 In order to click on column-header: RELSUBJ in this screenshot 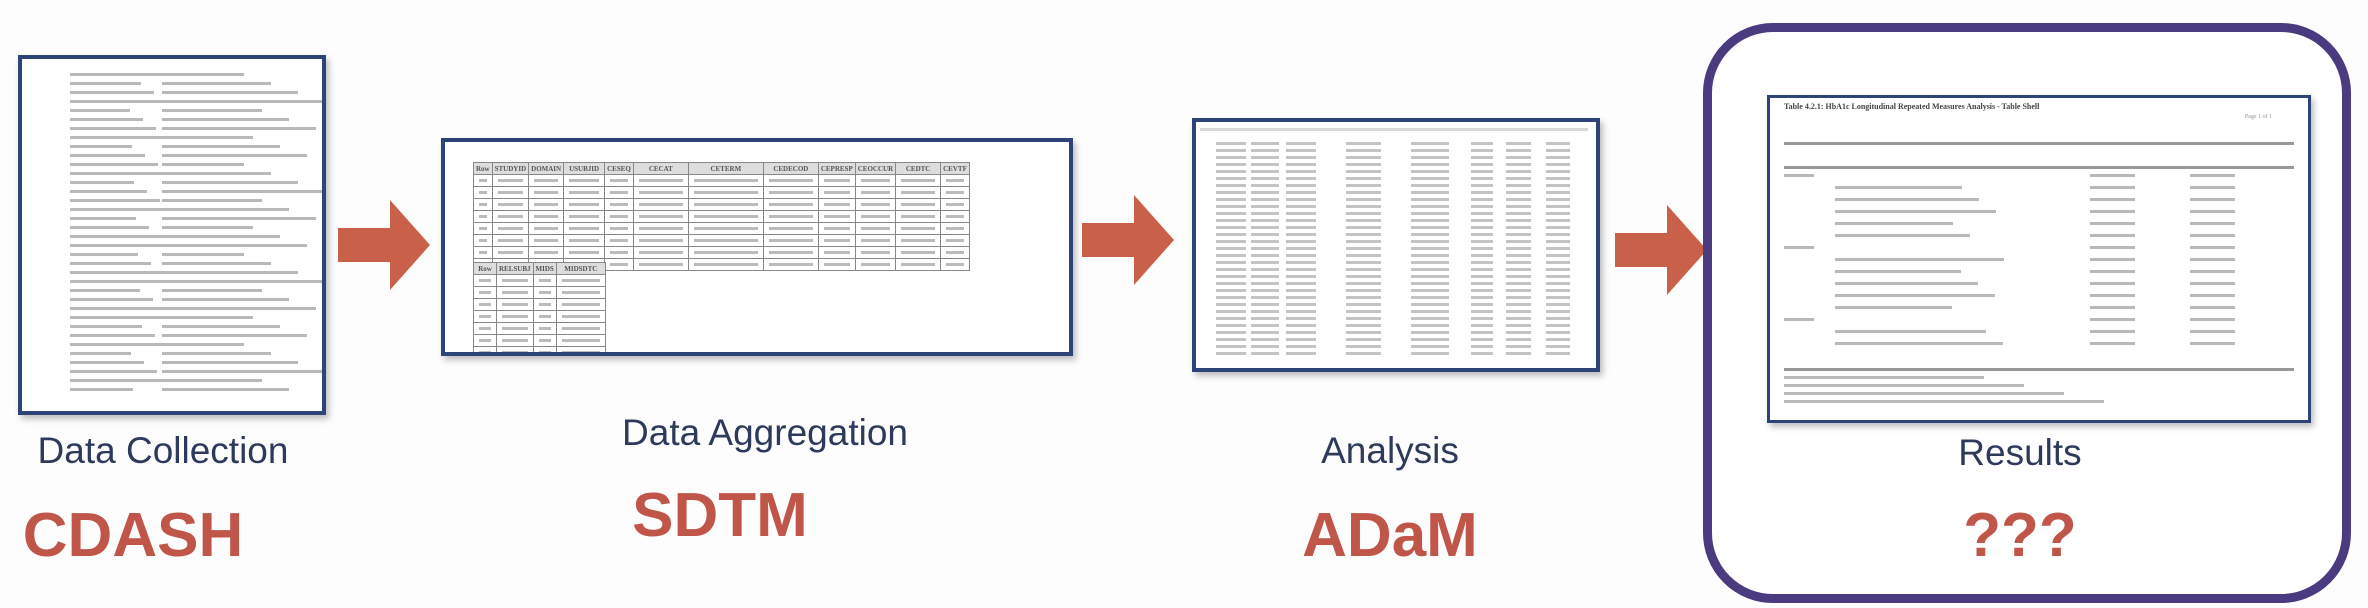, I will do `click(515, 268)`.